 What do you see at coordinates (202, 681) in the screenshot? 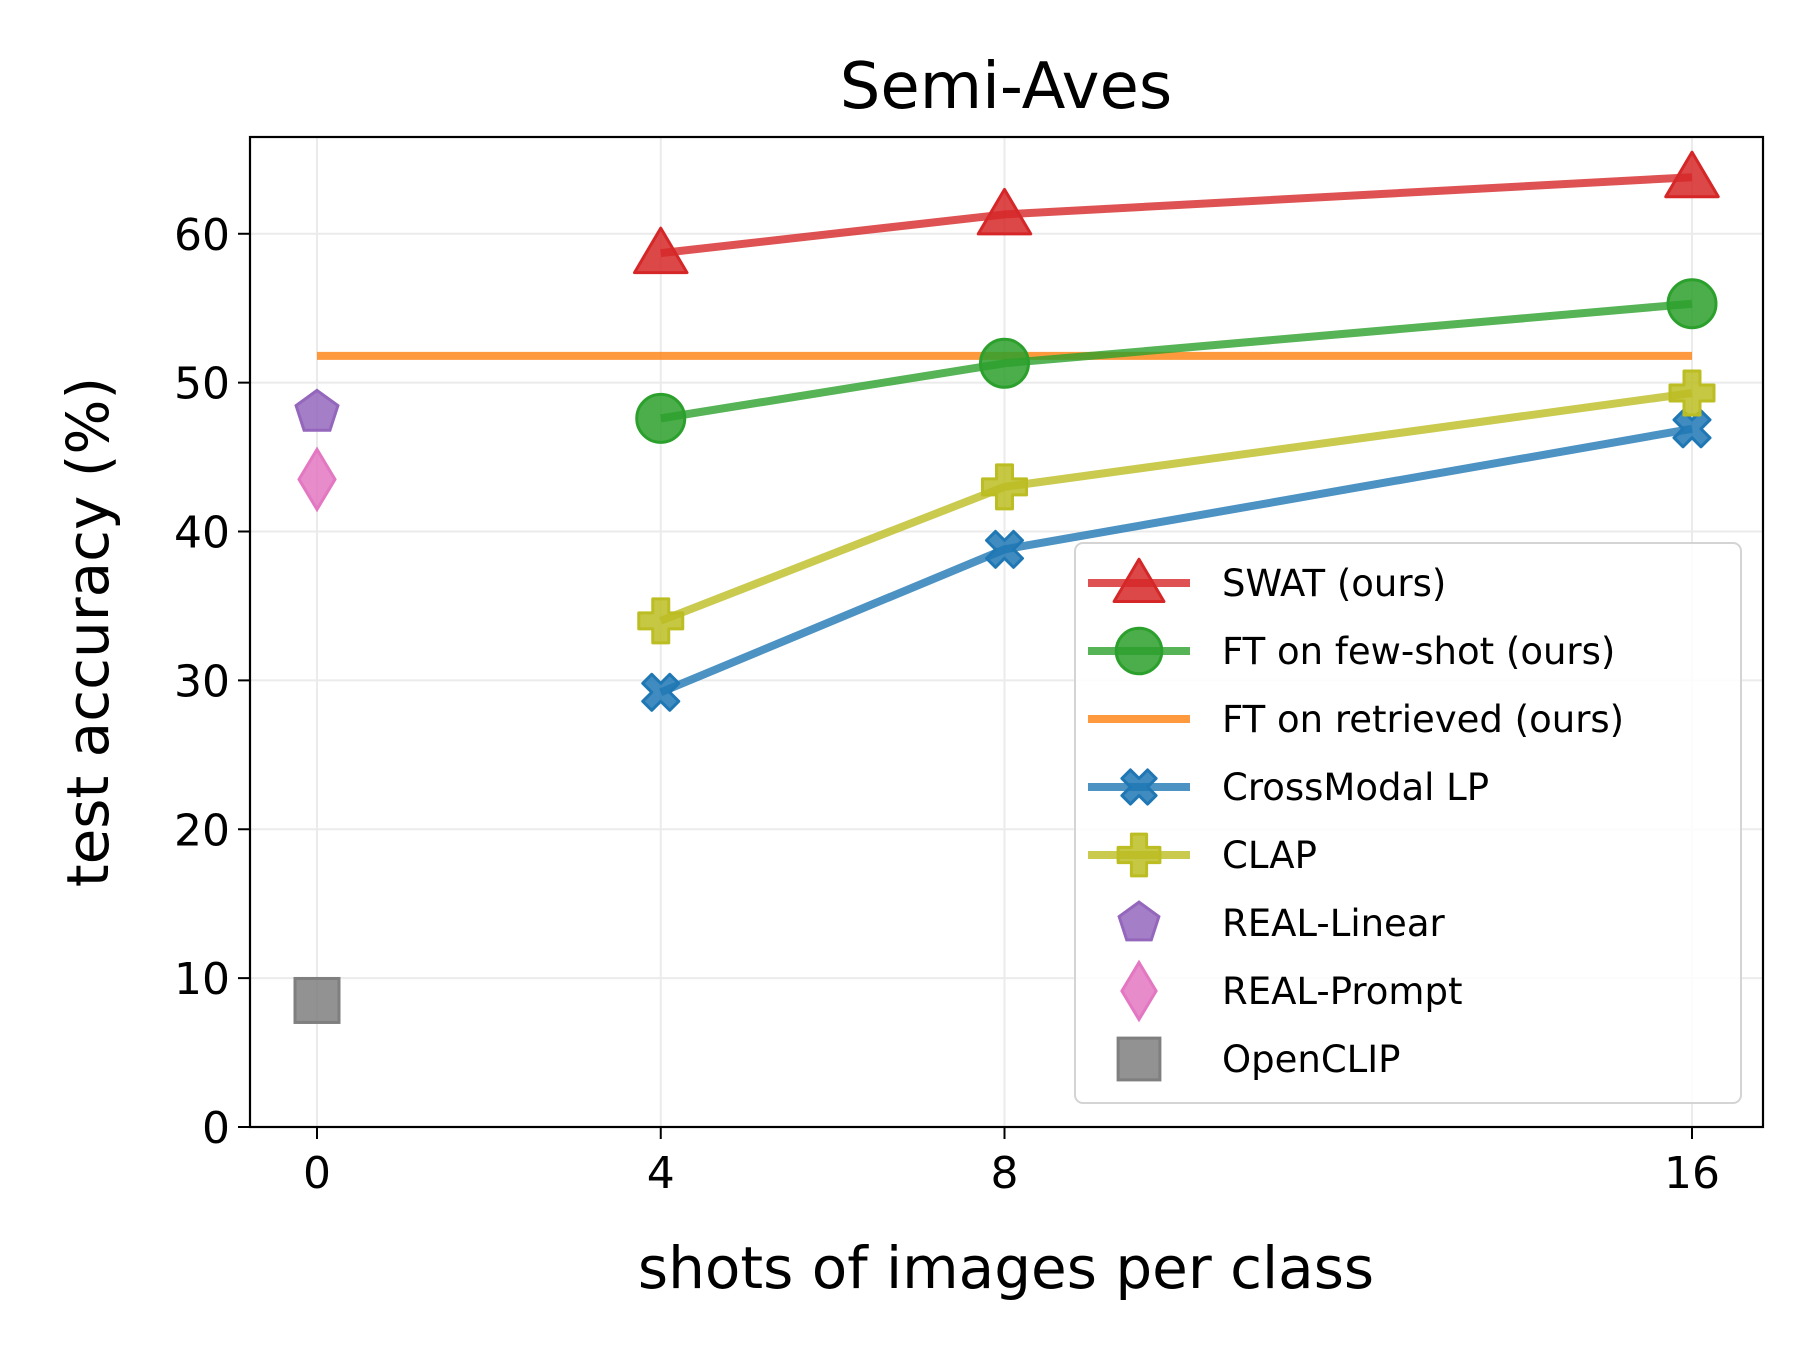
I see `y-tick-label-30: 30` at bounding box center [202, 681].